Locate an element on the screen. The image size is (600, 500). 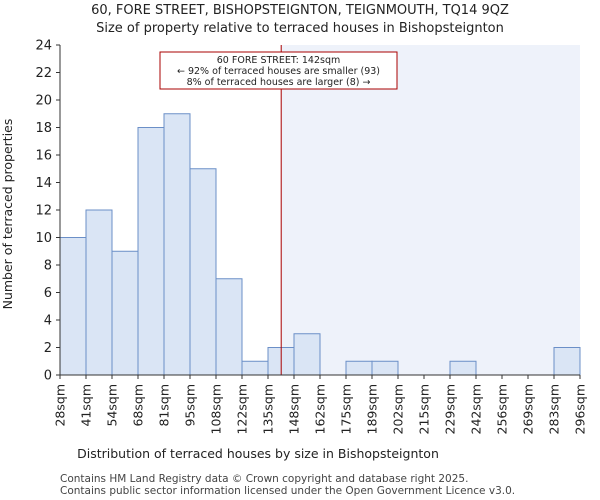
x-tick-label-162sqm: 162sqm is located at coordinates (320, 409).